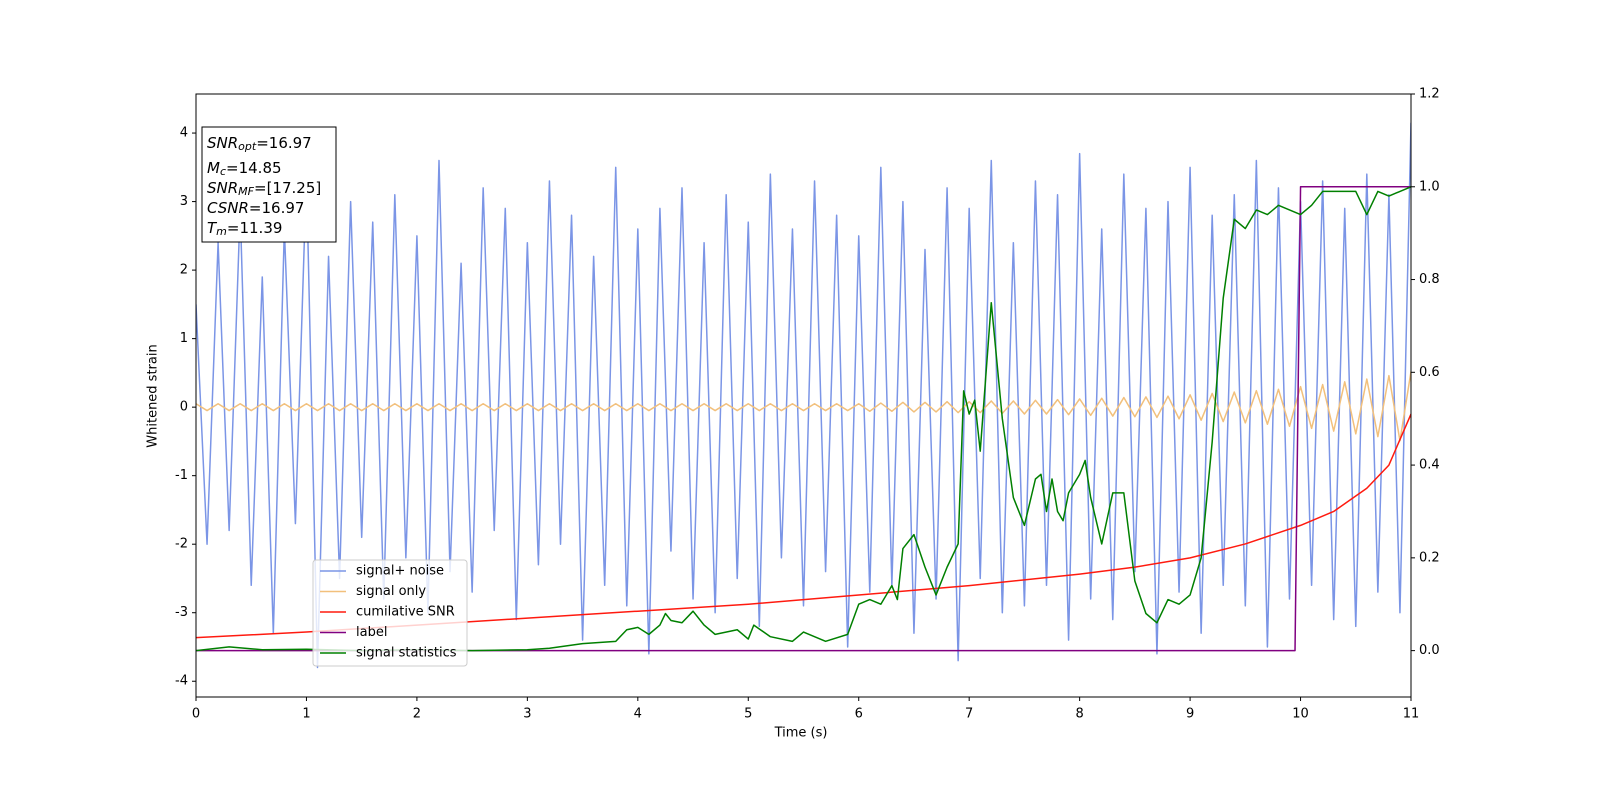  Describe the element at coordinates (246, 191) in the screenshot. I see `annotation-subscript: MF` at that location.